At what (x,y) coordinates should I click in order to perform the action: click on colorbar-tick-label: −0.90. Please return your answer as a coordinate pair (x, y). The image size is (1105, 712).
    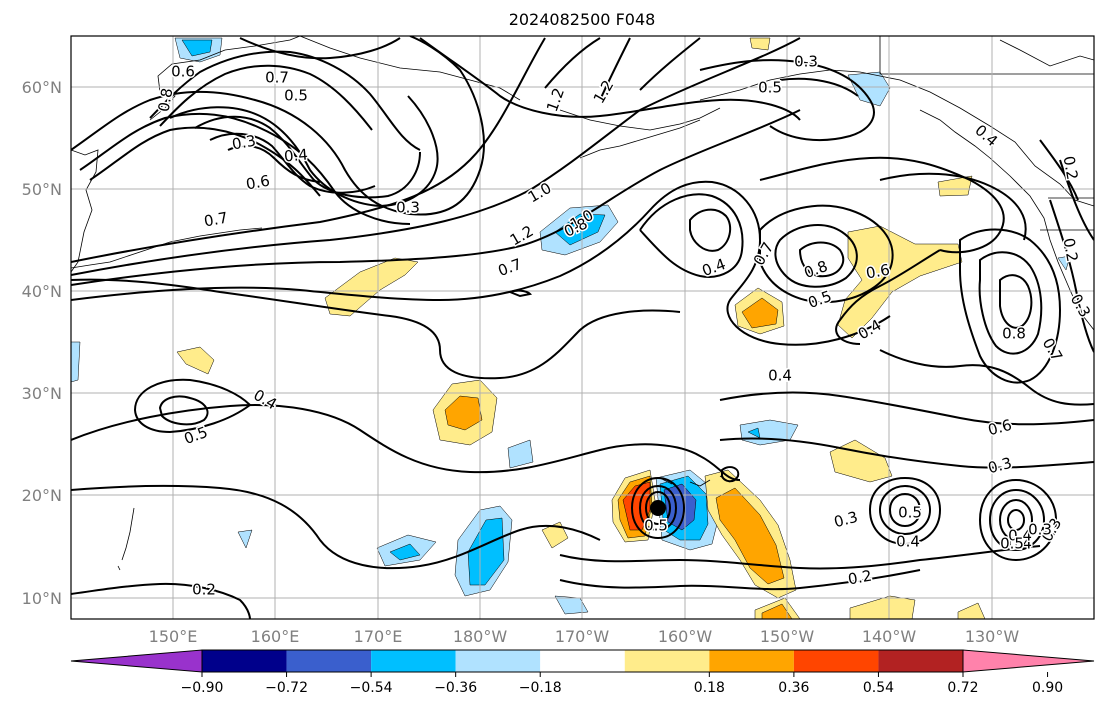
    Looking at the image, I should click on (202, 688).